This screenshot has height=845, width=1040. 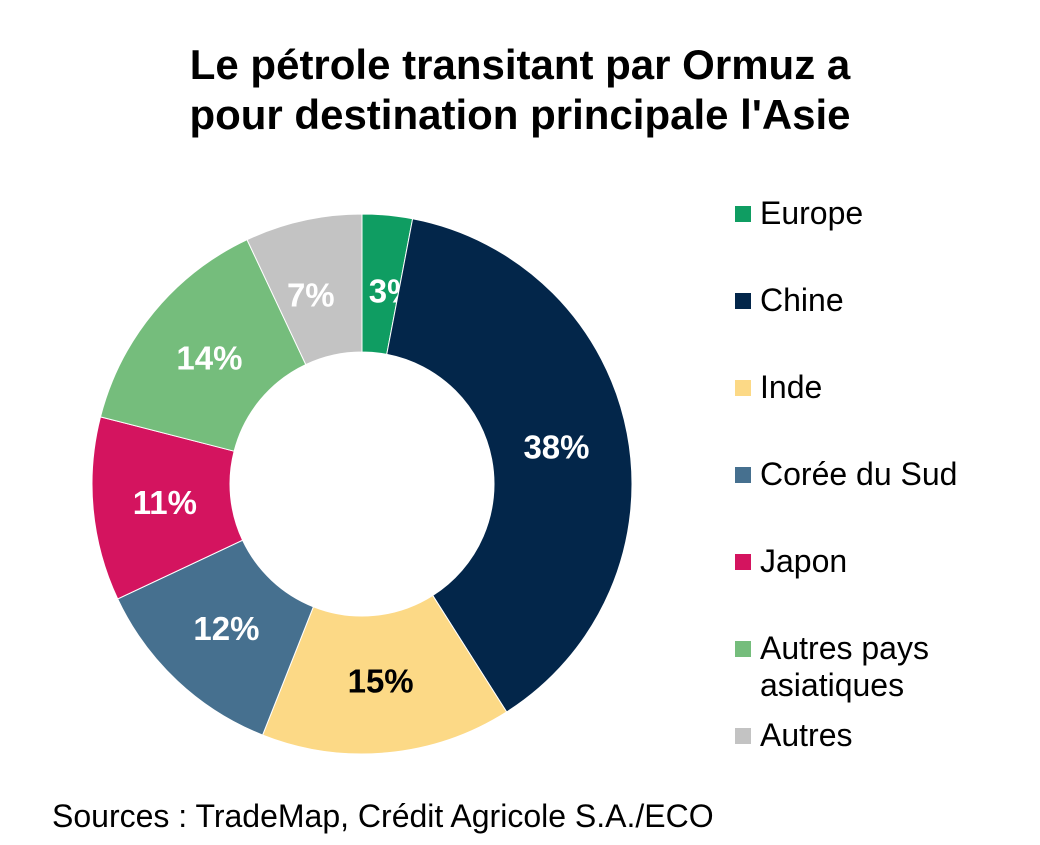 I want to click on legend-item-autres: Autres, so click(x=793, y=735).